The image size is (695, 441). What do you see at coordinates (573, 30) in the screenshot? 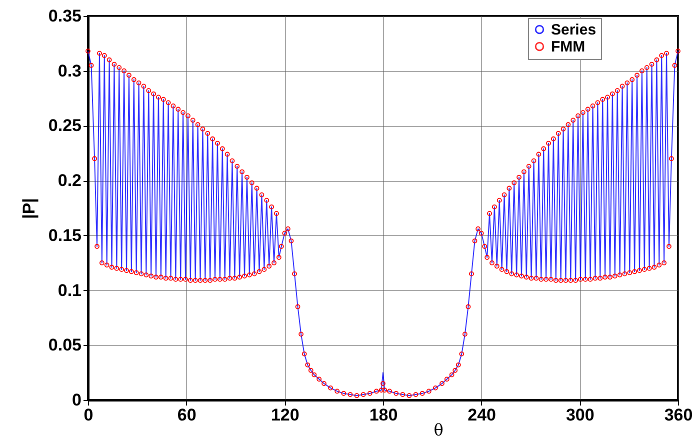
I see `legend-label: Series` at bounding box center [573, 30].